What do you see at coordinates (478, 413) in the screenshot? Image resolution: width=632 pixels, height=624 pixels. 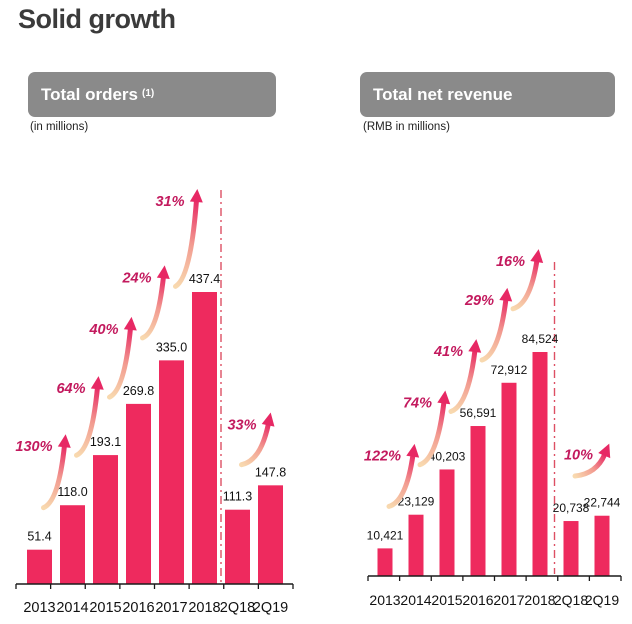 I see `bar-value-label-1-2016: 56,591` at bounding box center [478, 413].